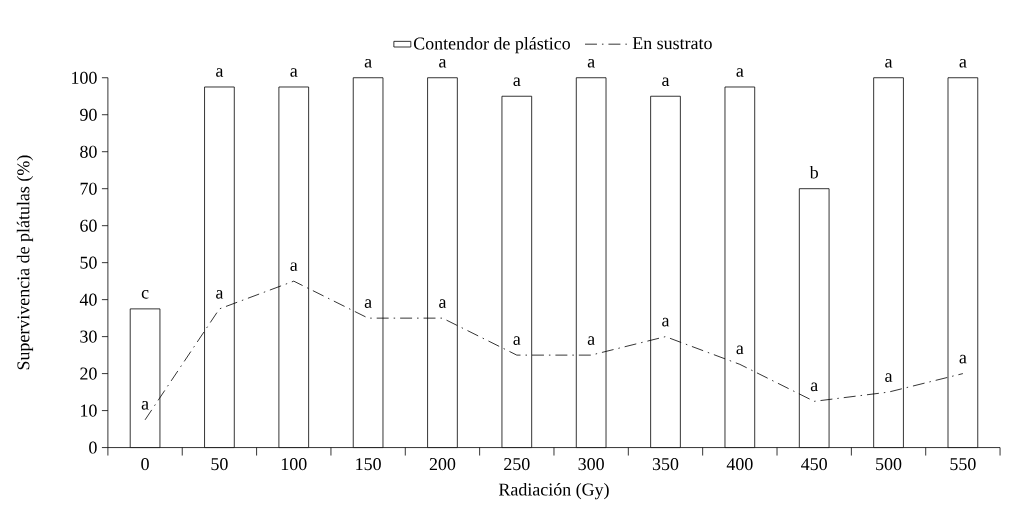 The image size is (1018, 527). What do you see at coordinates (553, 491) in the screenshot?
I see `x-axis-title: Radiación (Gy)` at bounding box center [553, 491].